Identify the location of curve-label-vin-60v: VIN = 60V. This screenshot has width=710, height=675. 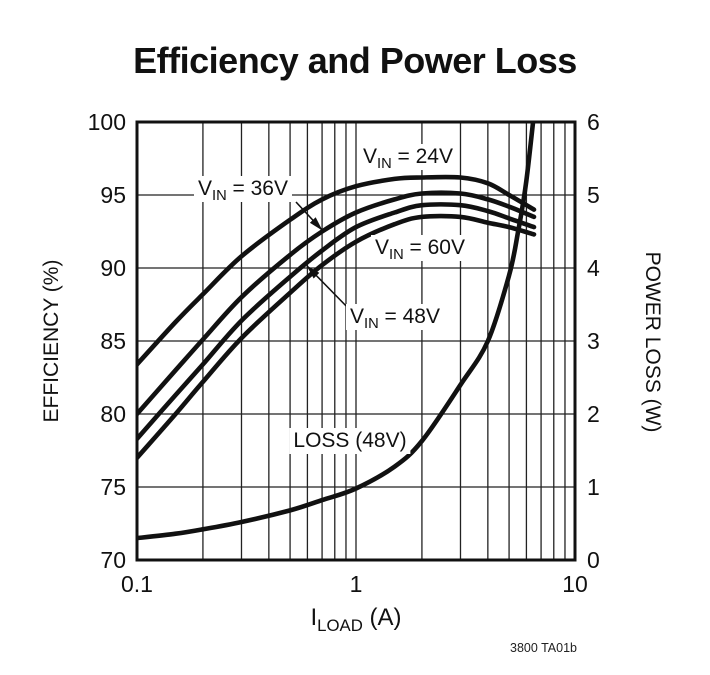
(420, 249).